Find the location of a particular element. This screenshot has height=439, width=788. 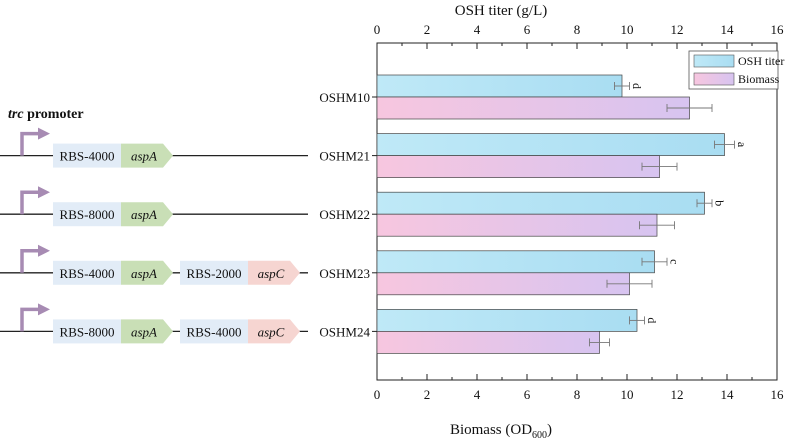

top-tick-label: 0 is located at coordinates (377, 29).